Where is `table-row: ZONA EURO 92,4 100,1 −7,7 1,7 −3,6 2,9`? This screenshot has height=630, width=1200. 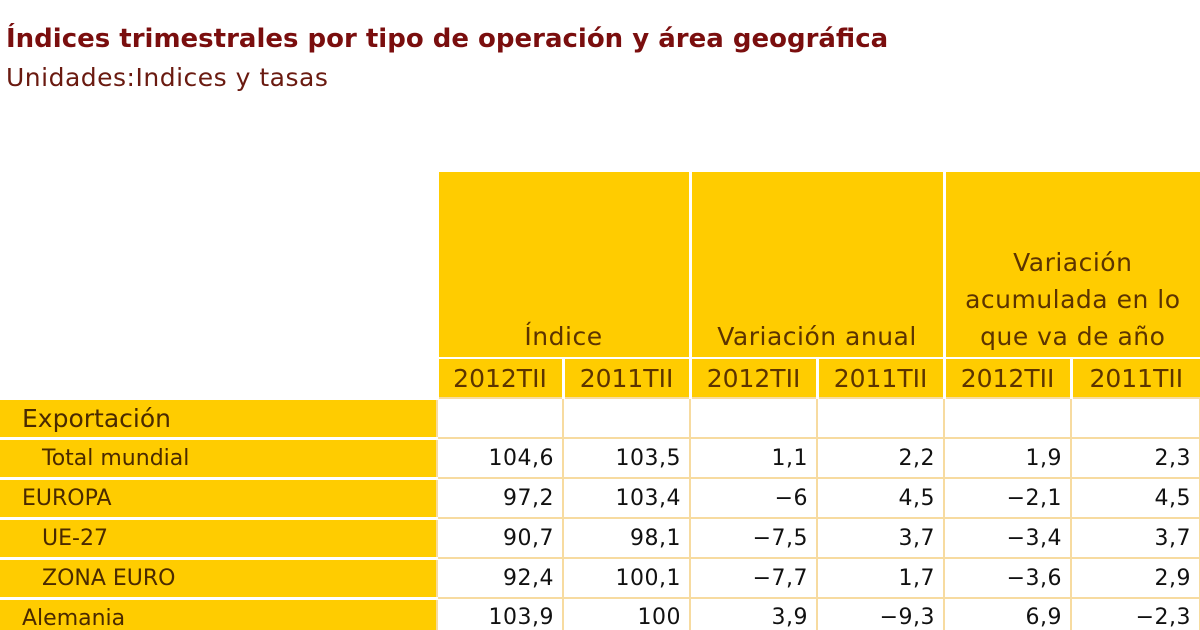 table-row: ZONA EURO 92,4 100,1 −7,7 1,7 −3,6 2,9 is located at coordinates (600, 577).